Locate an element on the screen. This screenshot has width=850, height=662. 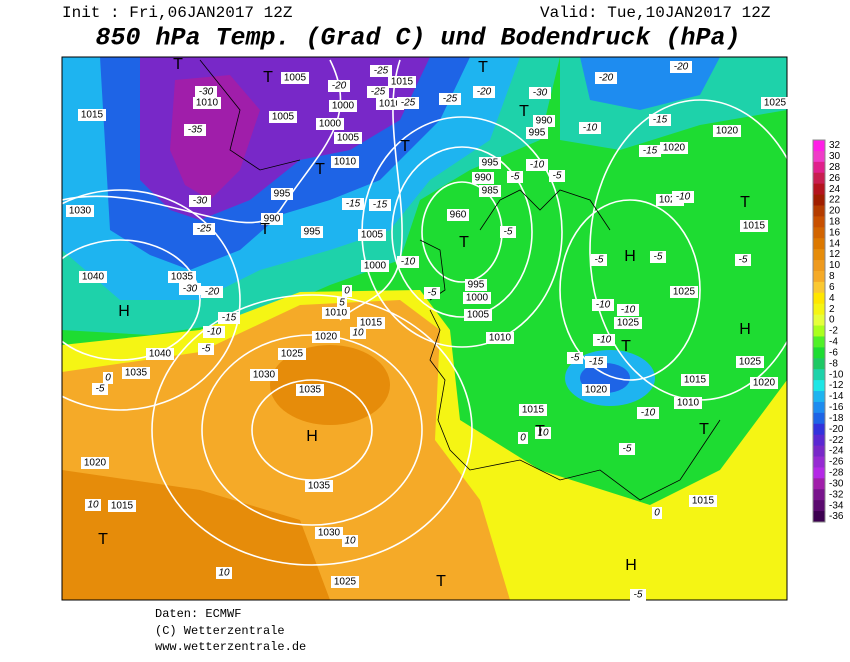
pressure-label: 1005 is located at coordinates (283, 117).